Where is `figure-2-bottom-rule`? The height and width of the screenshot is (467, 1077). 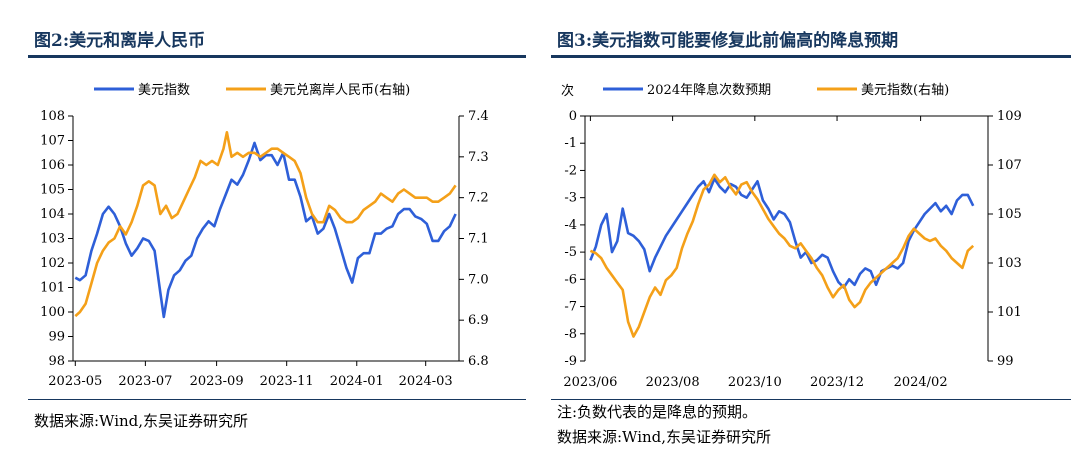 figure-2-bottom-rule is located at coordinates (277, 399).